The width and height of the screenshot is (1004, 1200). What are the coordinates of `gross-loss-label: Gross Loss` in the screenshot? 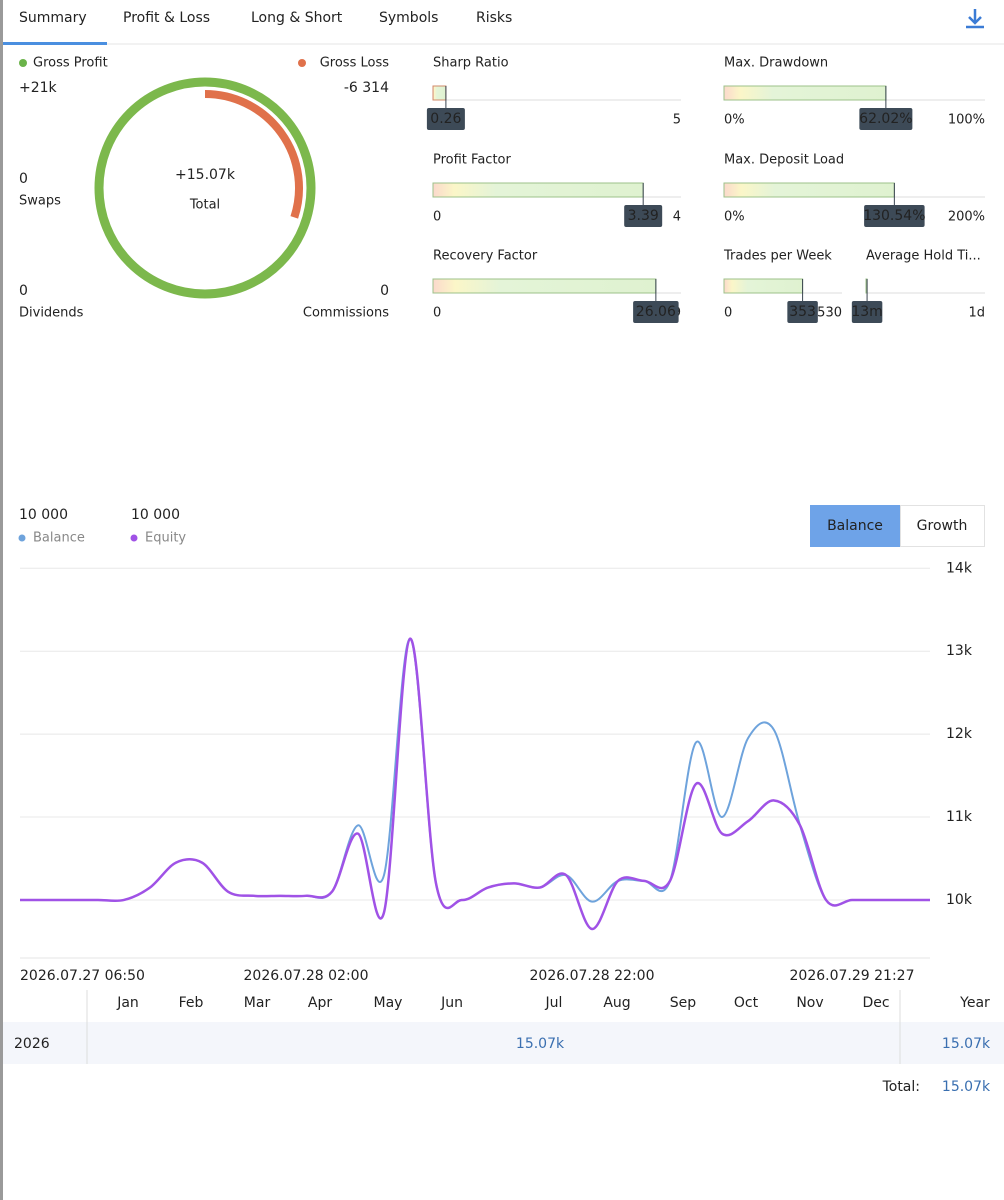 It's located at (355, 63).